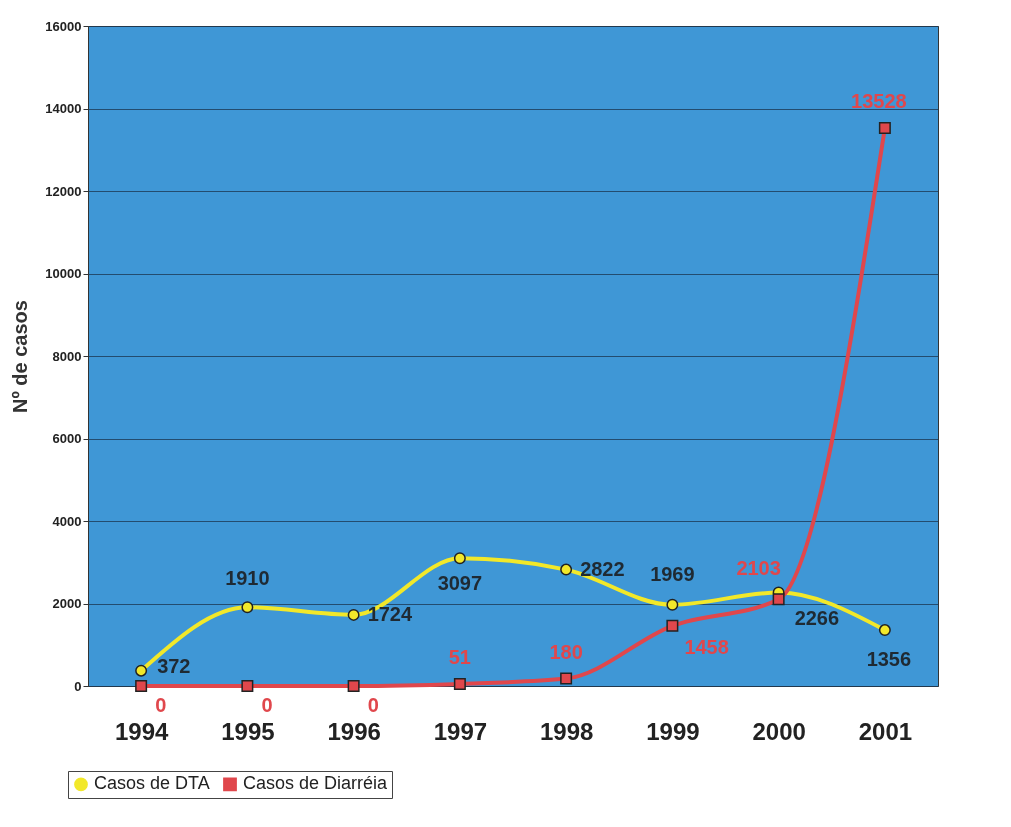  What do you see at coordinates (889, 659) in the screenshot?
I see `data-label: 1356` at bounding box center [889, 659].